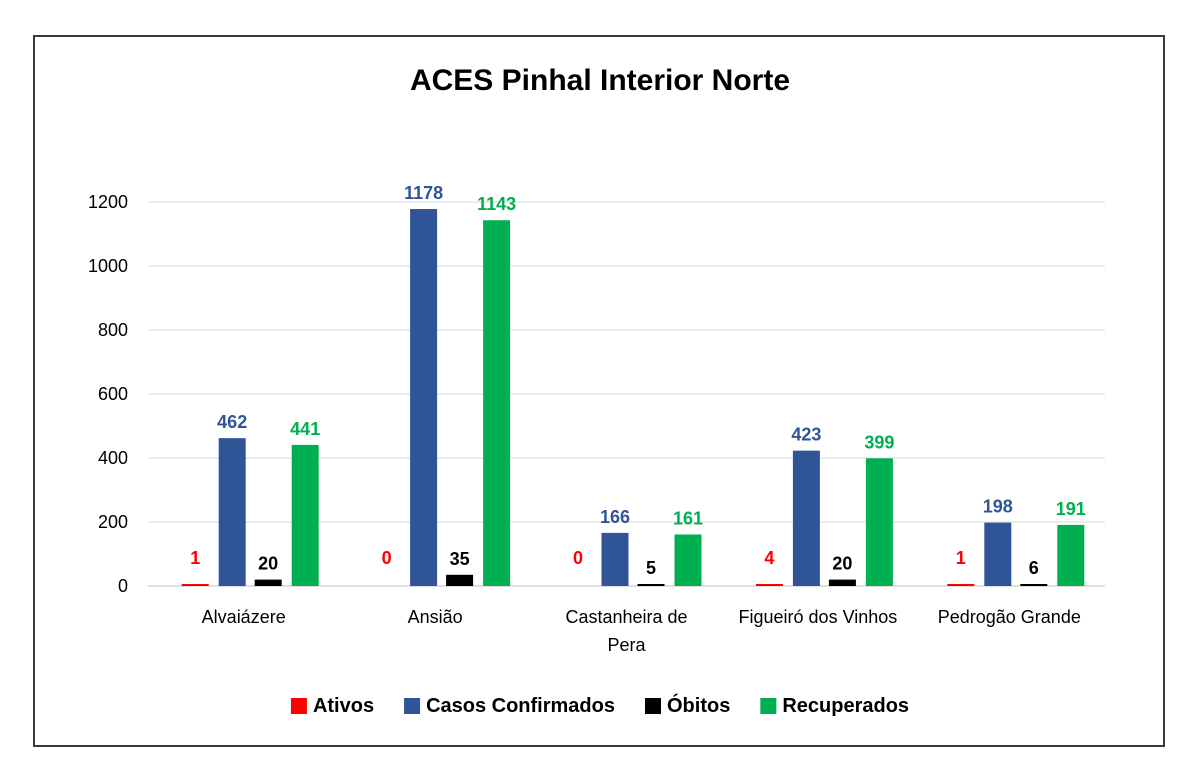  What do you see at coordinates (688, 518) in the screenshot?
I see `data-label: 161` at bounding box center [688, 518].